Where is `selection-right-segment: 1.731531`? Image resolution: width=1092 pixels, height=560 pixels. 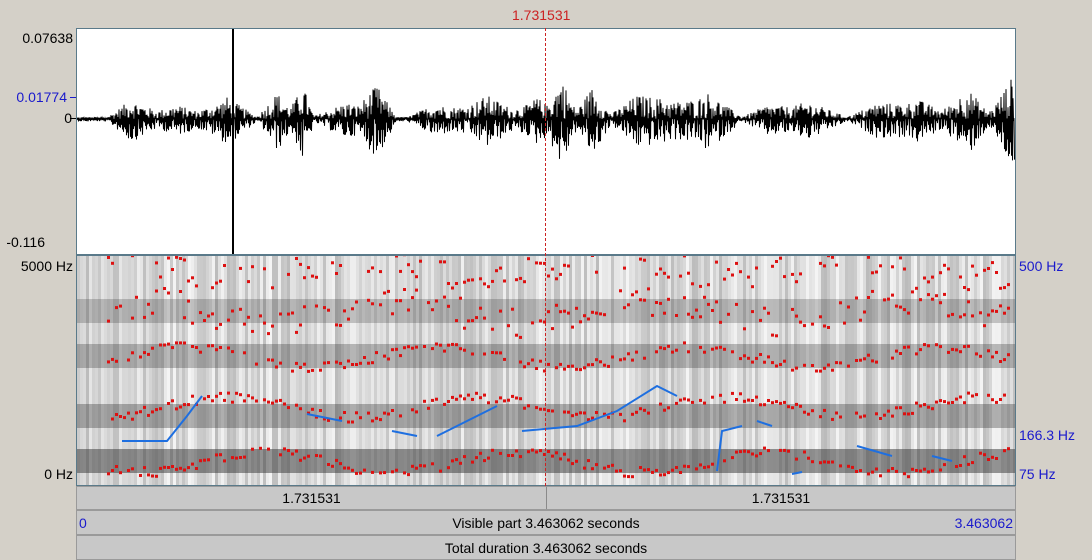 selection-right-segment: 1.731531 is located at coordinates (781, 498).